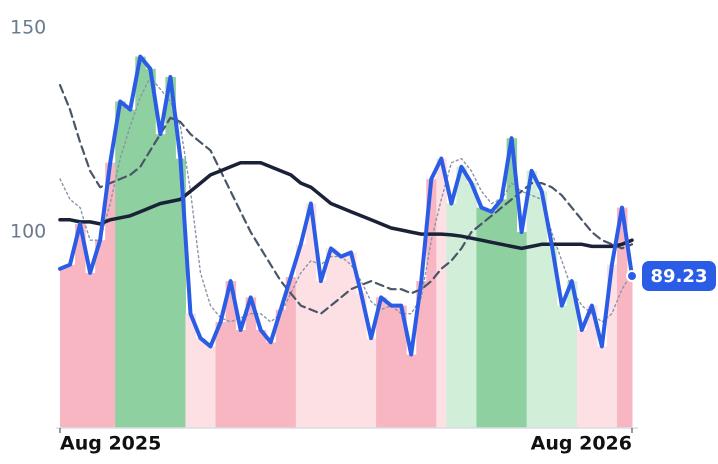 This screenshot has height=464, width=718. I want to click on x-tick-label: Aug 2025, so click(110, 444).